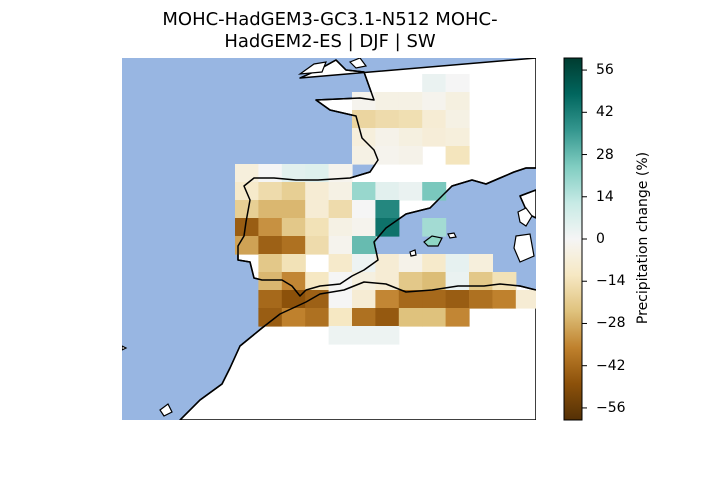 The image size is (720, 480). Describe the element at coordinates (605, 112) in the screenshot. I see `colorbar-tick-42: 42` at that location.